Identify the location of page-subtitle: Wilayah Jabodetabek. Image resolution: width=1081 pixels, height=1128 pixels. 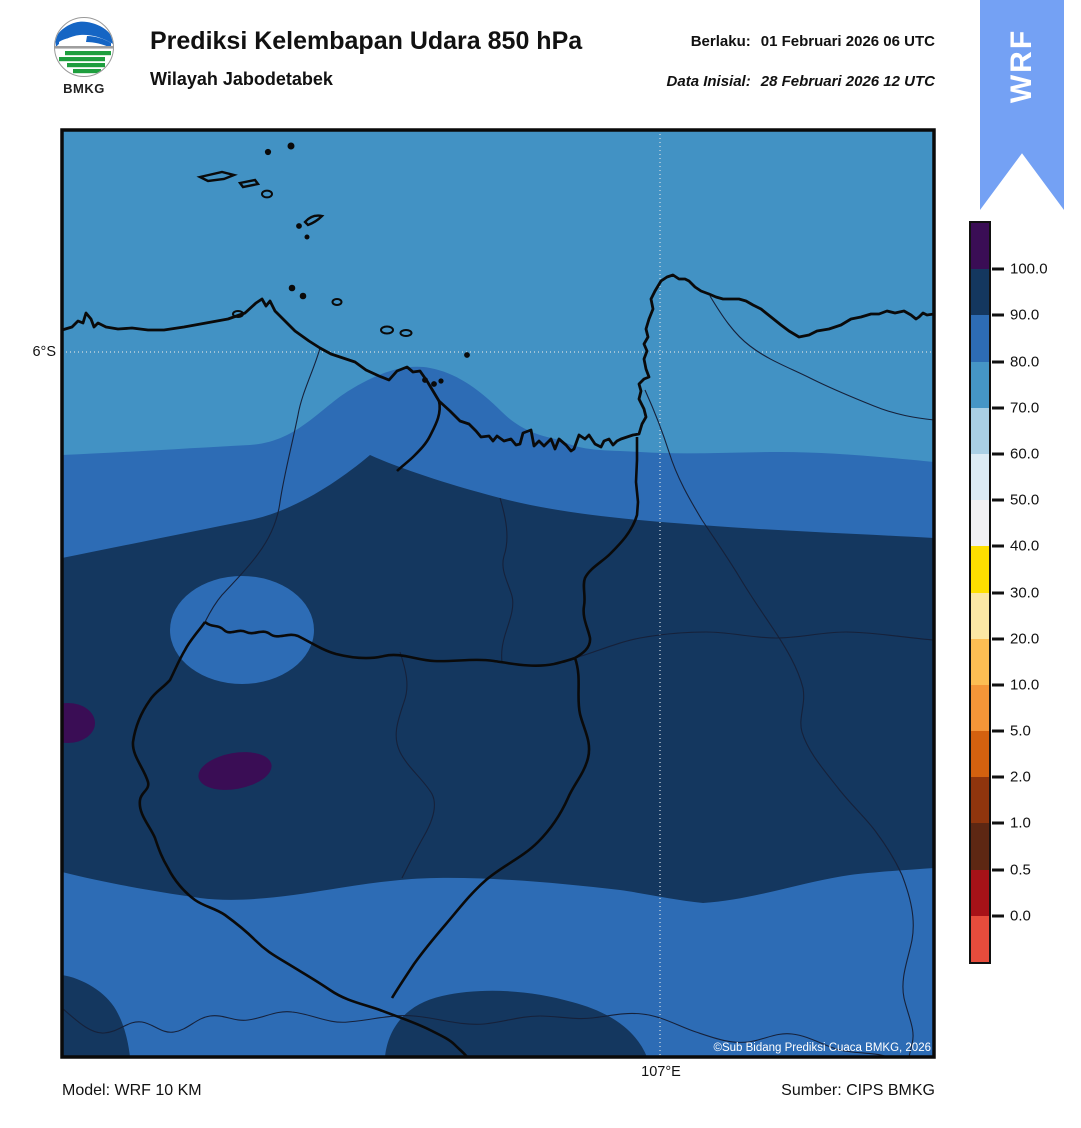
(241, 79).